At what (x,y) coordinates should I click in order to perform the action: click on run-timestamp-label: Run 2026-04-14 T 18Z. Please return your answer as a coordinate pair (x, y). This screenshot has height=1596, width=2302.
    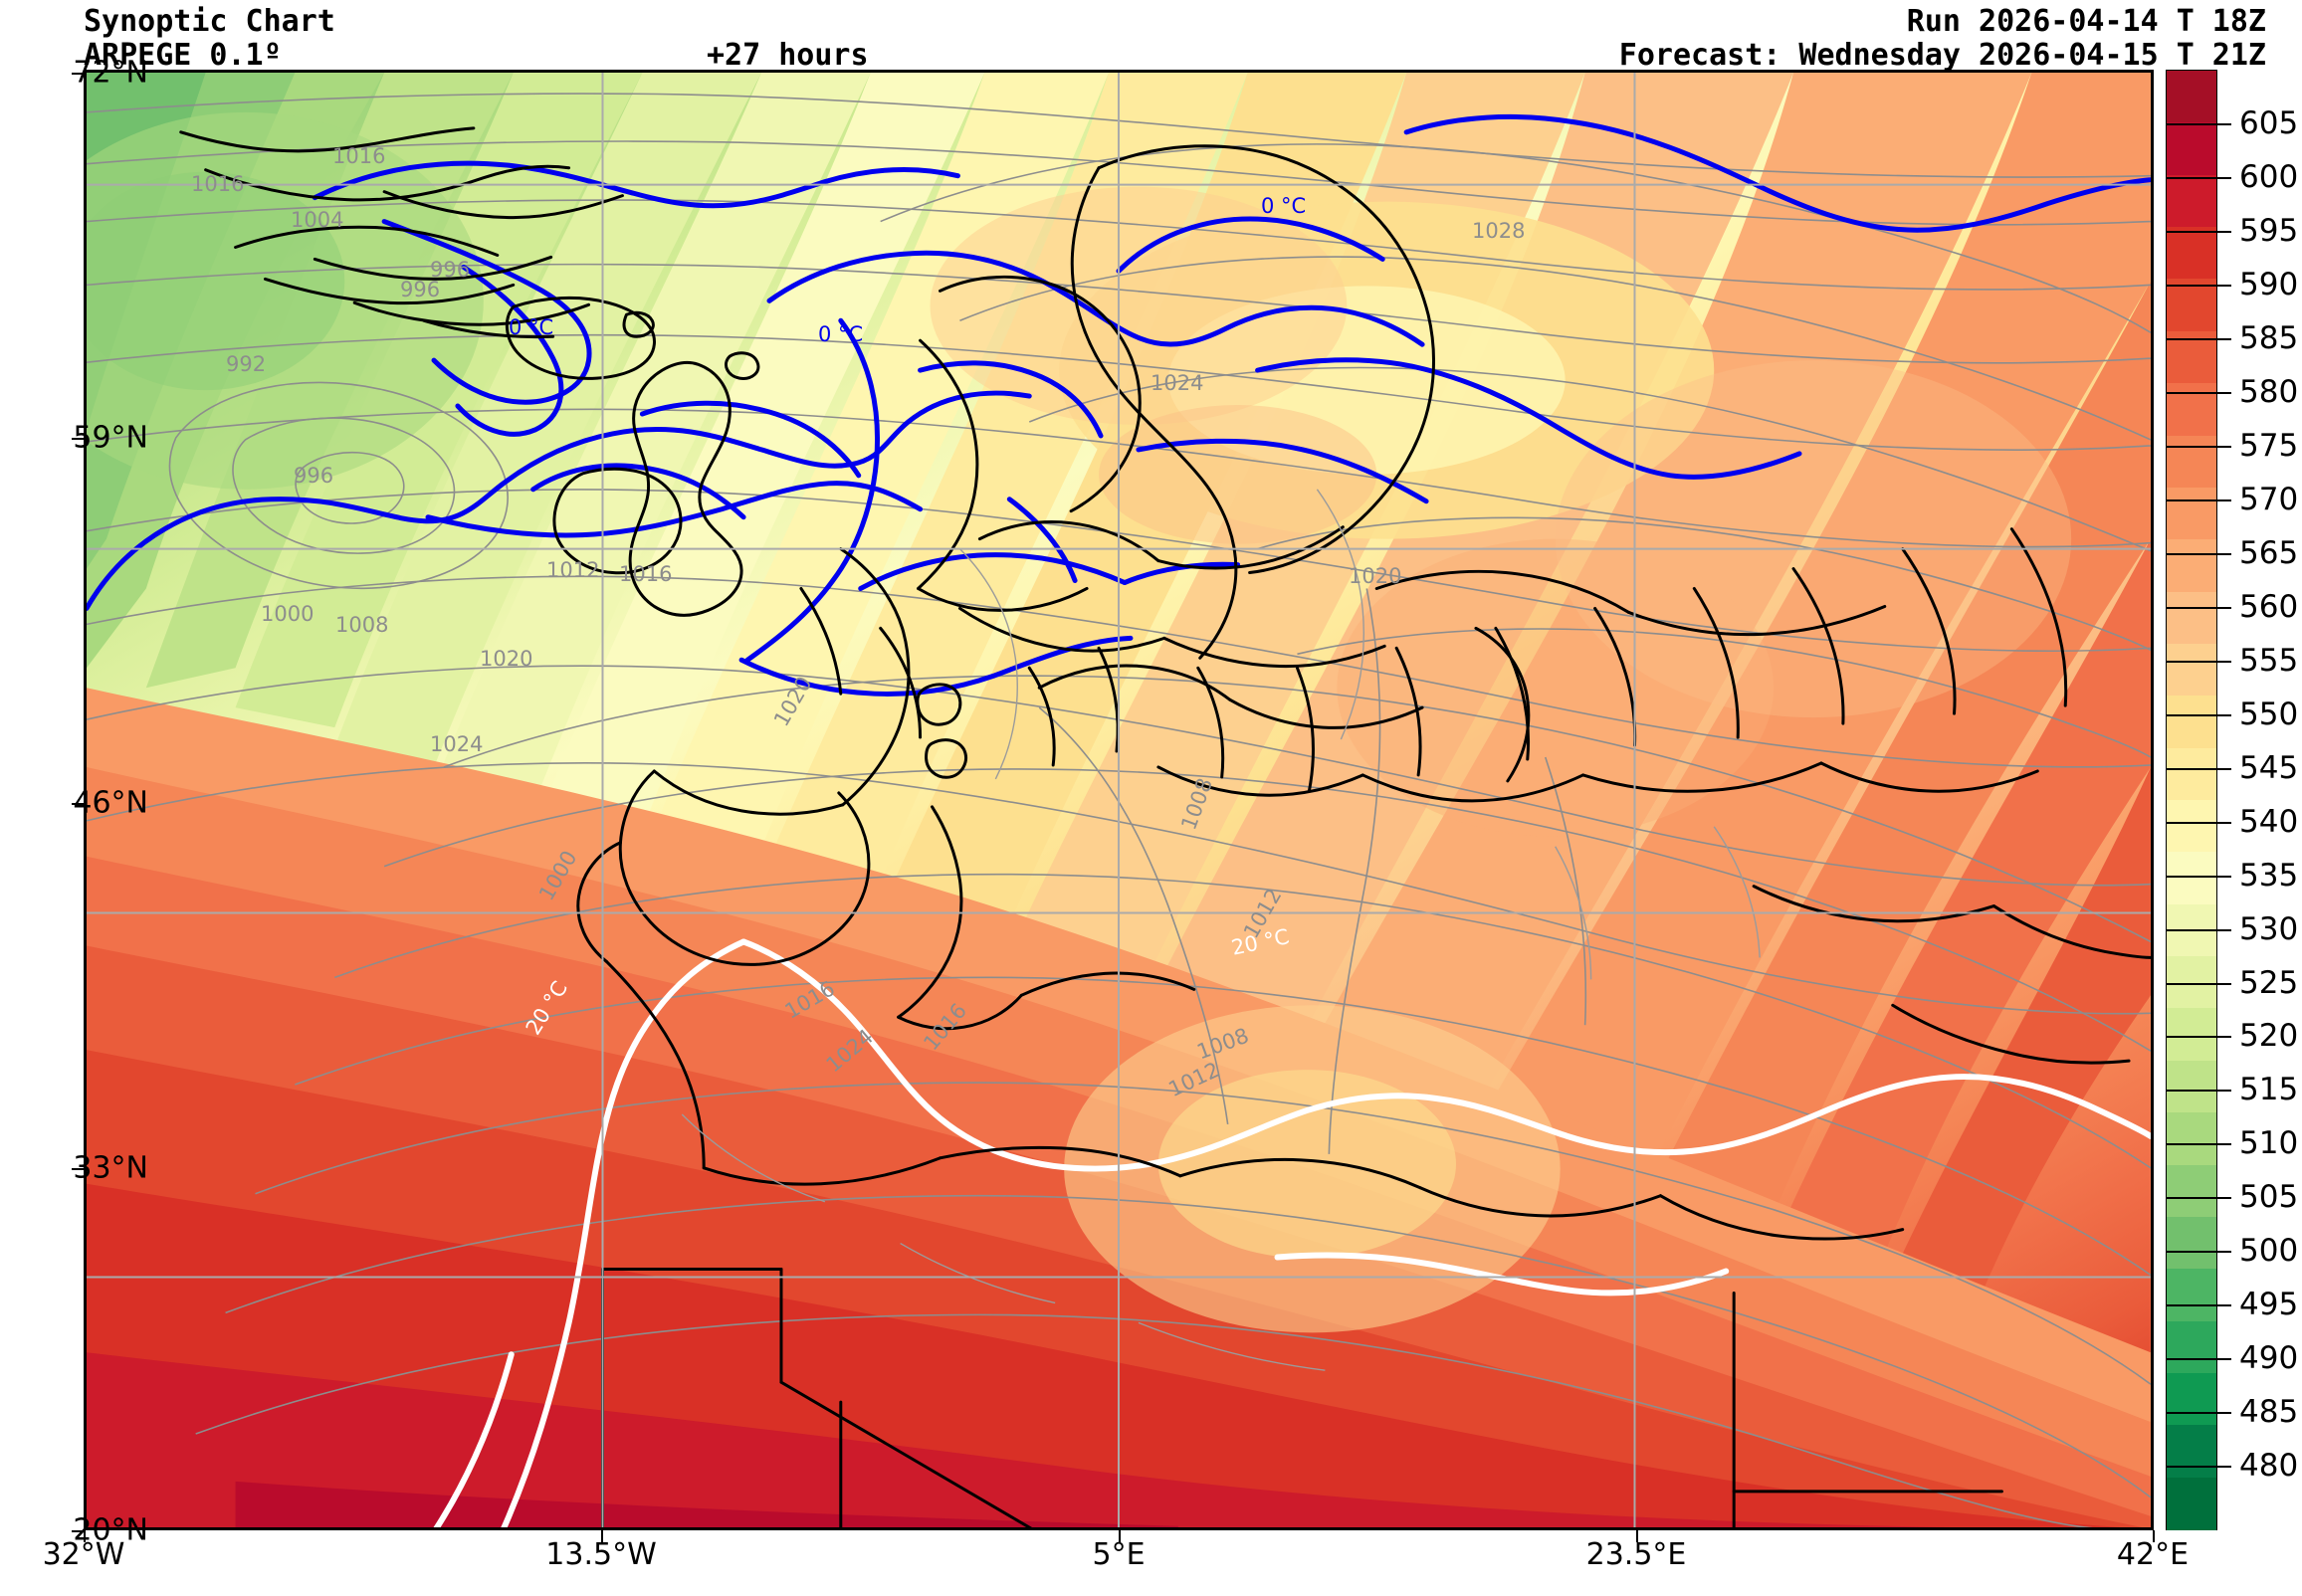
    Looking at the image, I should click on (2086, 21).